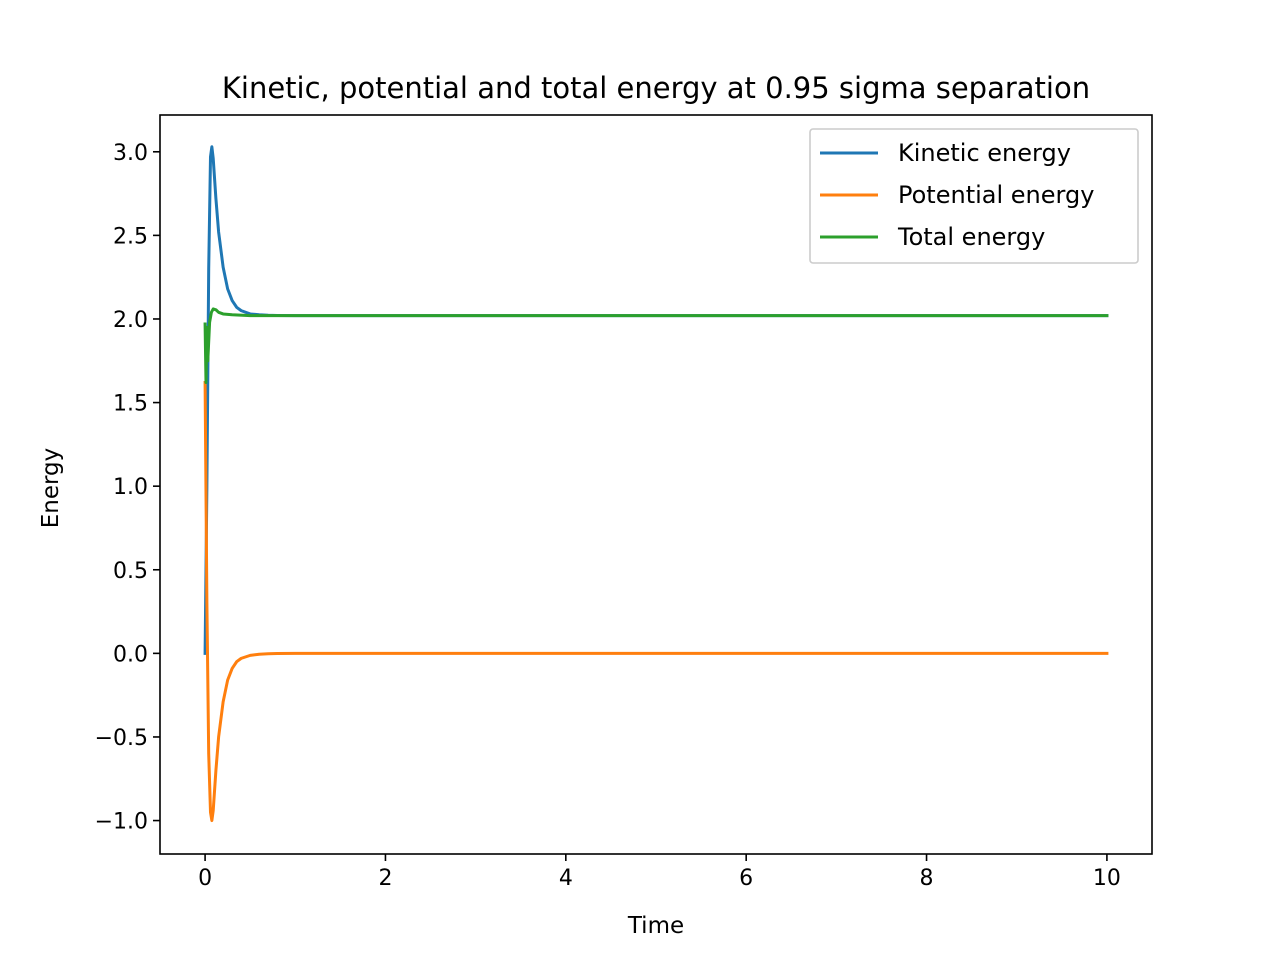 The width and height of the screenshot is (1280, 960). I want to click on legend-label-potential: Potential energy, so click(996, 195).